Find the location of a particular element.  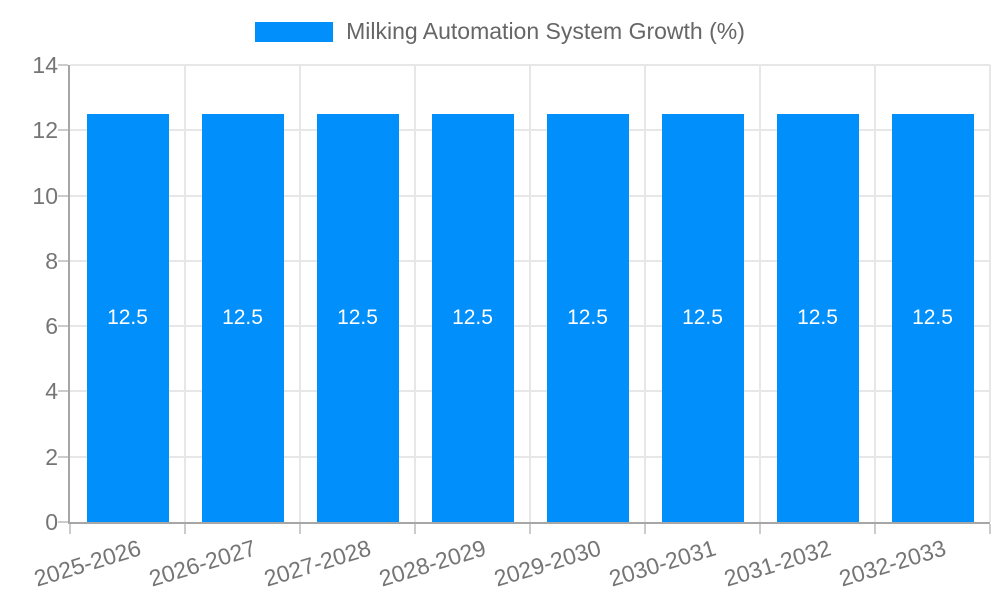

bar-2028-2029: 12.5 is located at coordinates (472, 317).